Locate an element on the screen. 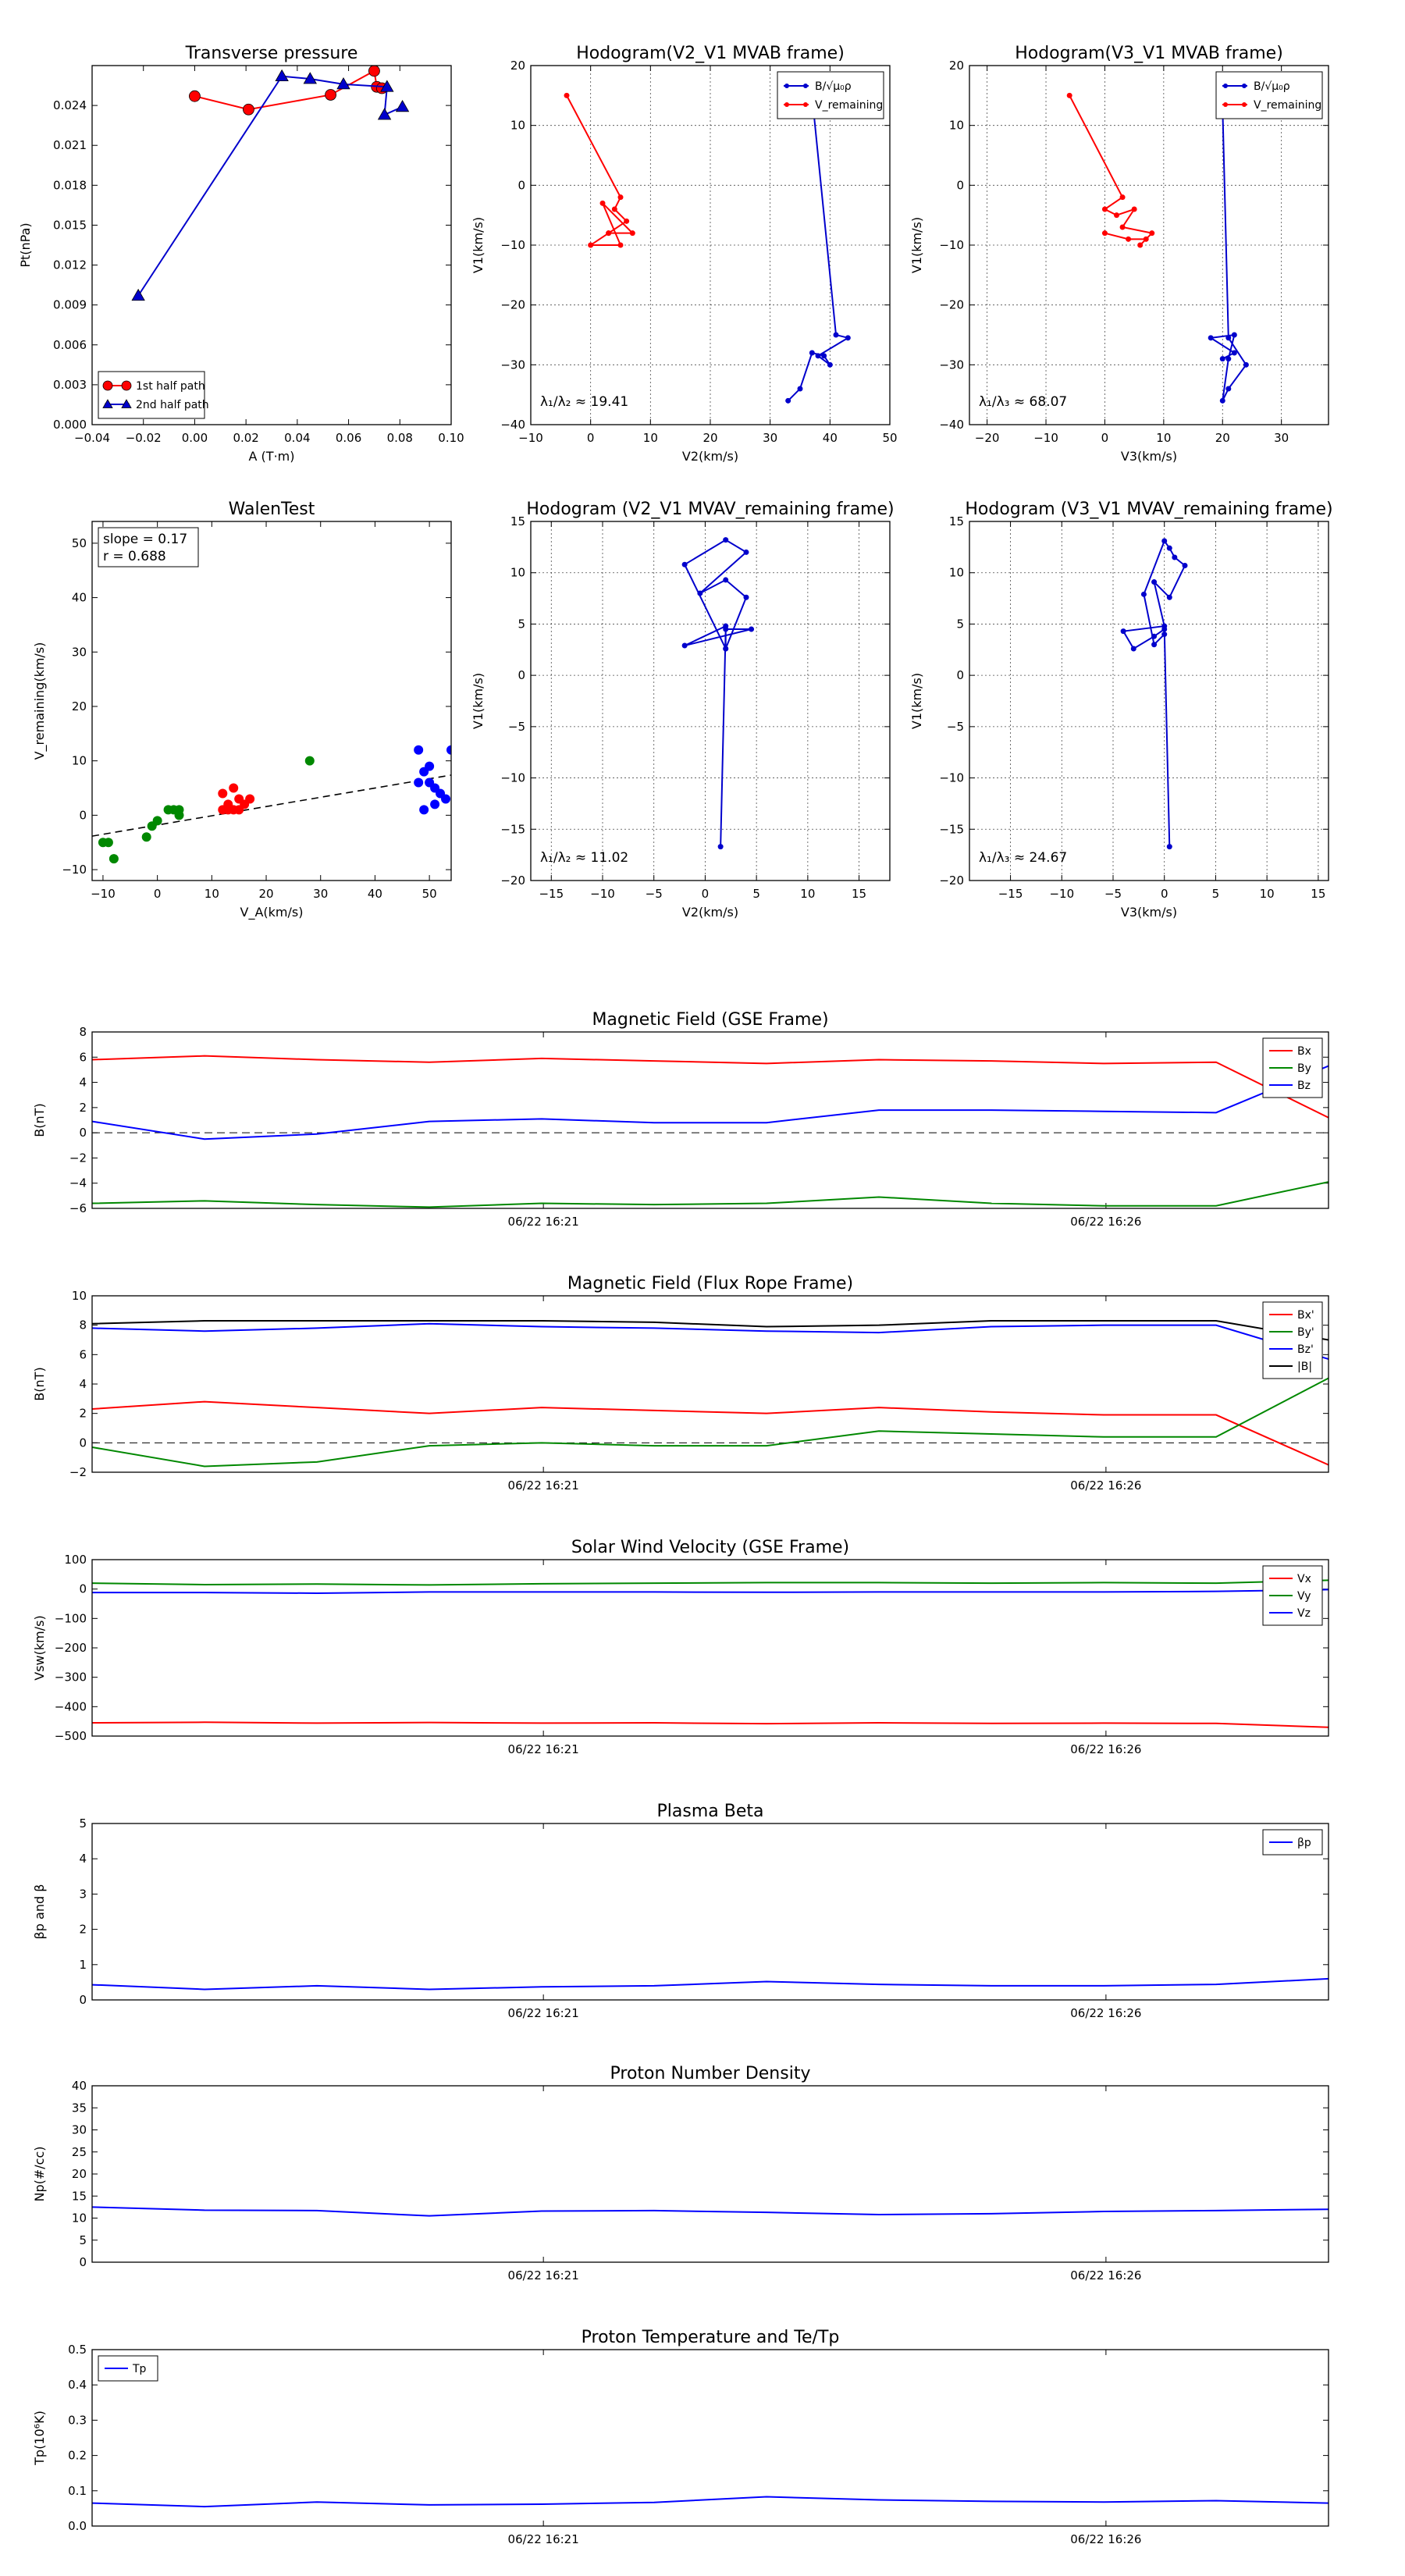 Image resolution: width=1405 pixels, height=2576 pixels. y-tick-label: 10 is located at coordinates (80, 761).